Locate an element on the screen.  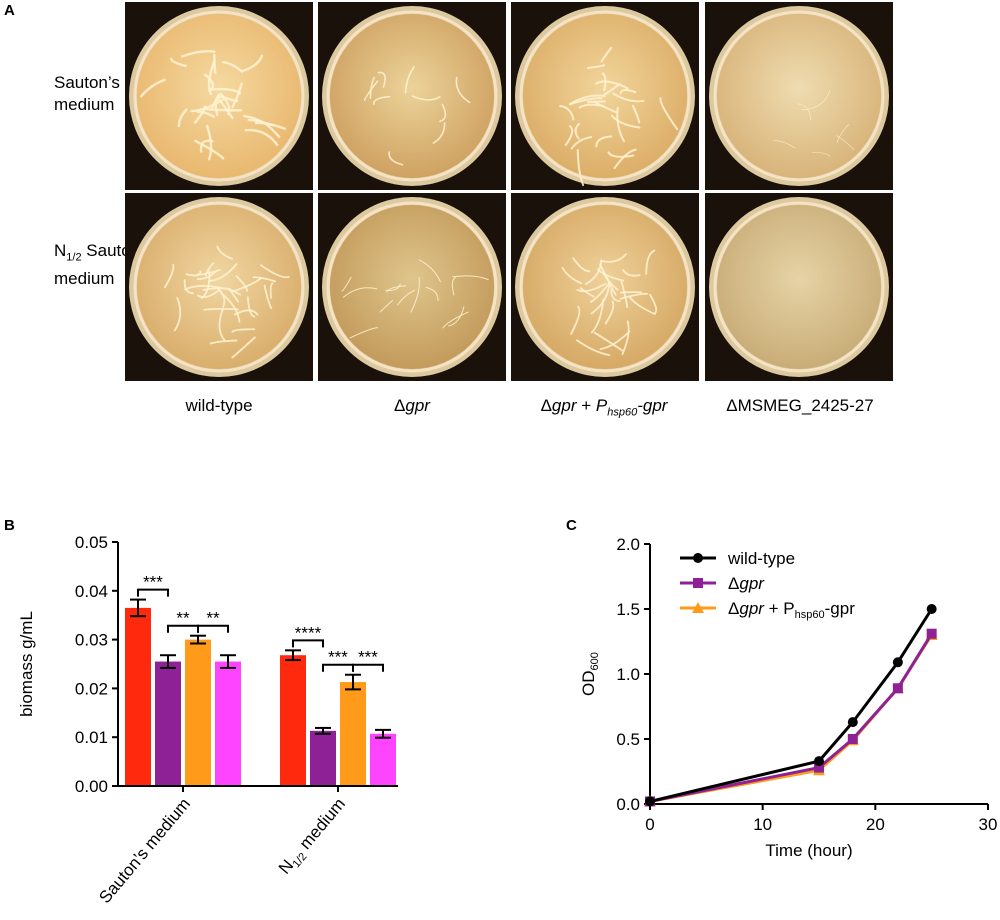
x-tick-label: 10 is located at coordinates (762, 824).